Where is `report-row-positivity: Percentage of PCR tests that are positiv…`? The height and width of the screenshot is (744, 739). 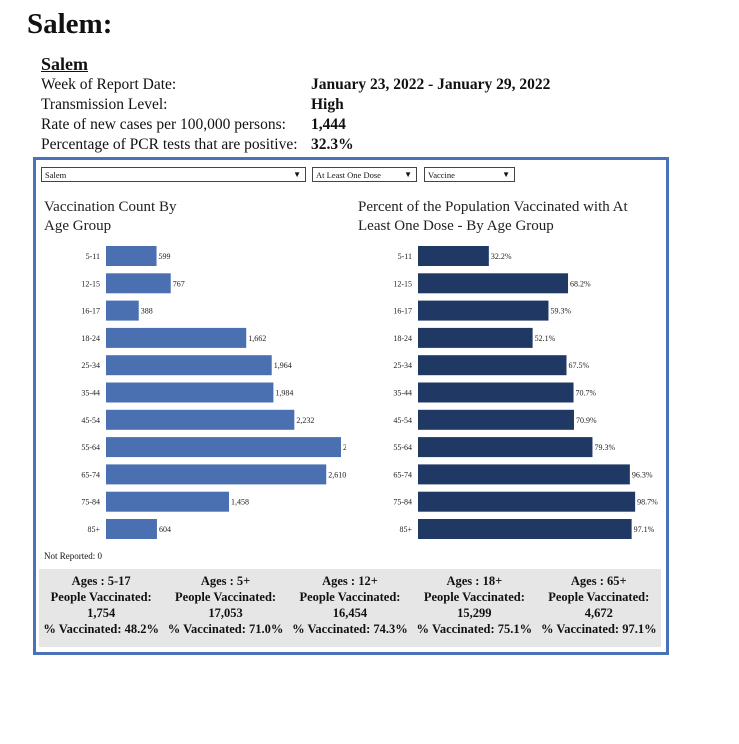 report-row-positivity: Percentage of PCR tests that are positiv… is located at coordinates (295, 145).